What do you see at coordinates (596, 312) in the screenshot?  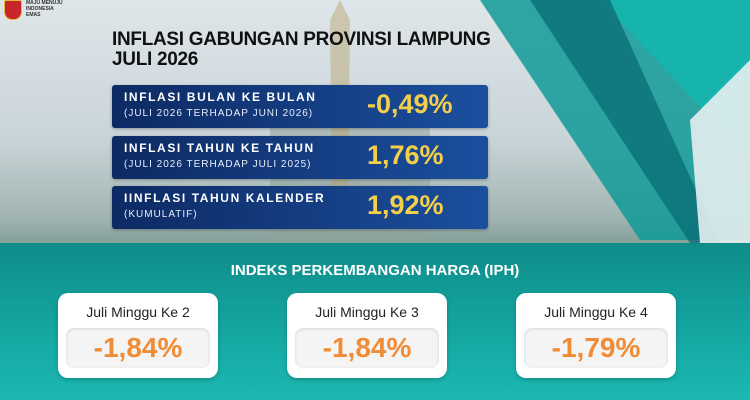 I see `card-label: Juli Minggu Ke 4` at bounding box center [596, 312].